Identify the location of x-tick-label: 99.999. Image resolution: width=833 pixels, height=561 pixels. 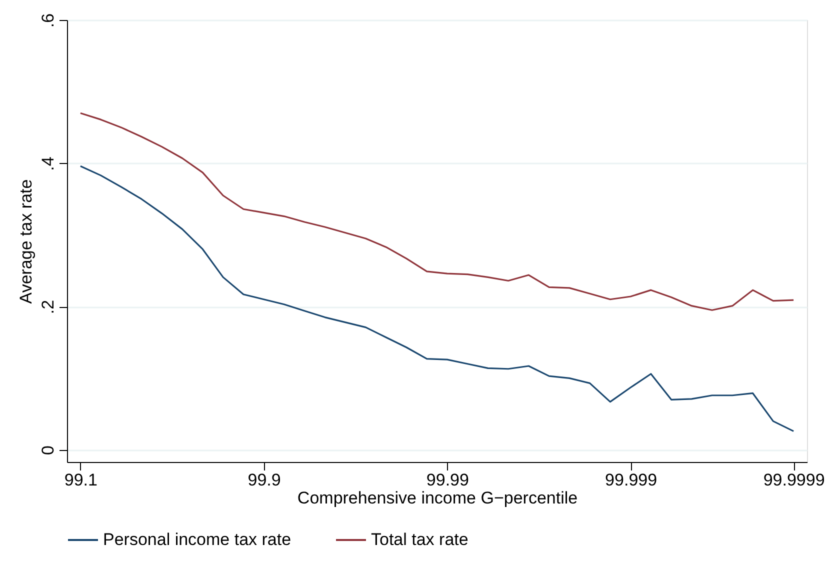
(631, 480).